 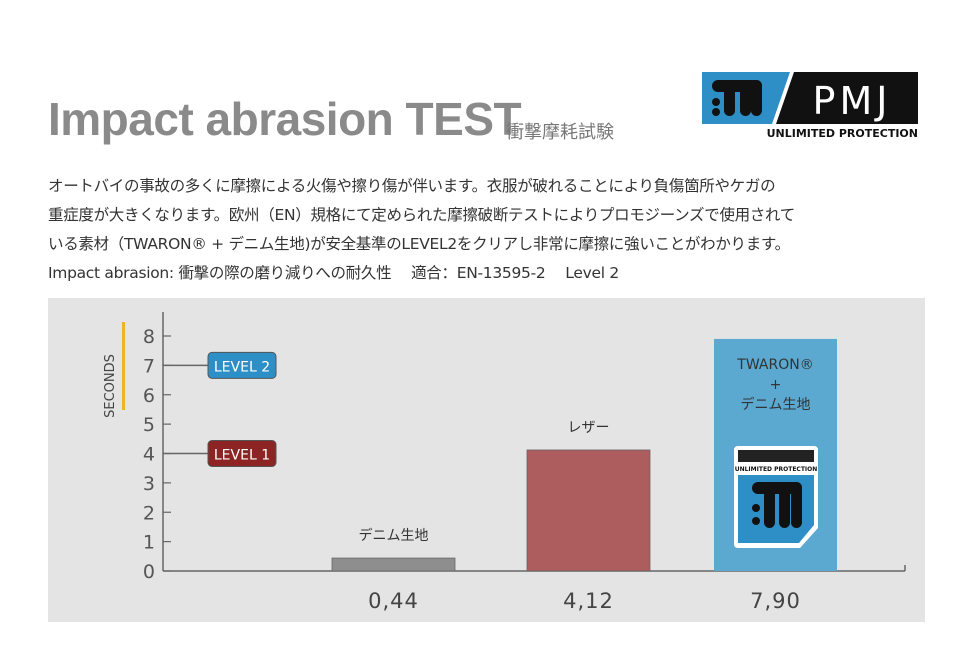 What do you see at coordinates (149, 543) in the screenshot?
I see `y-tick-label: 1` at bounding box center [149, 543].